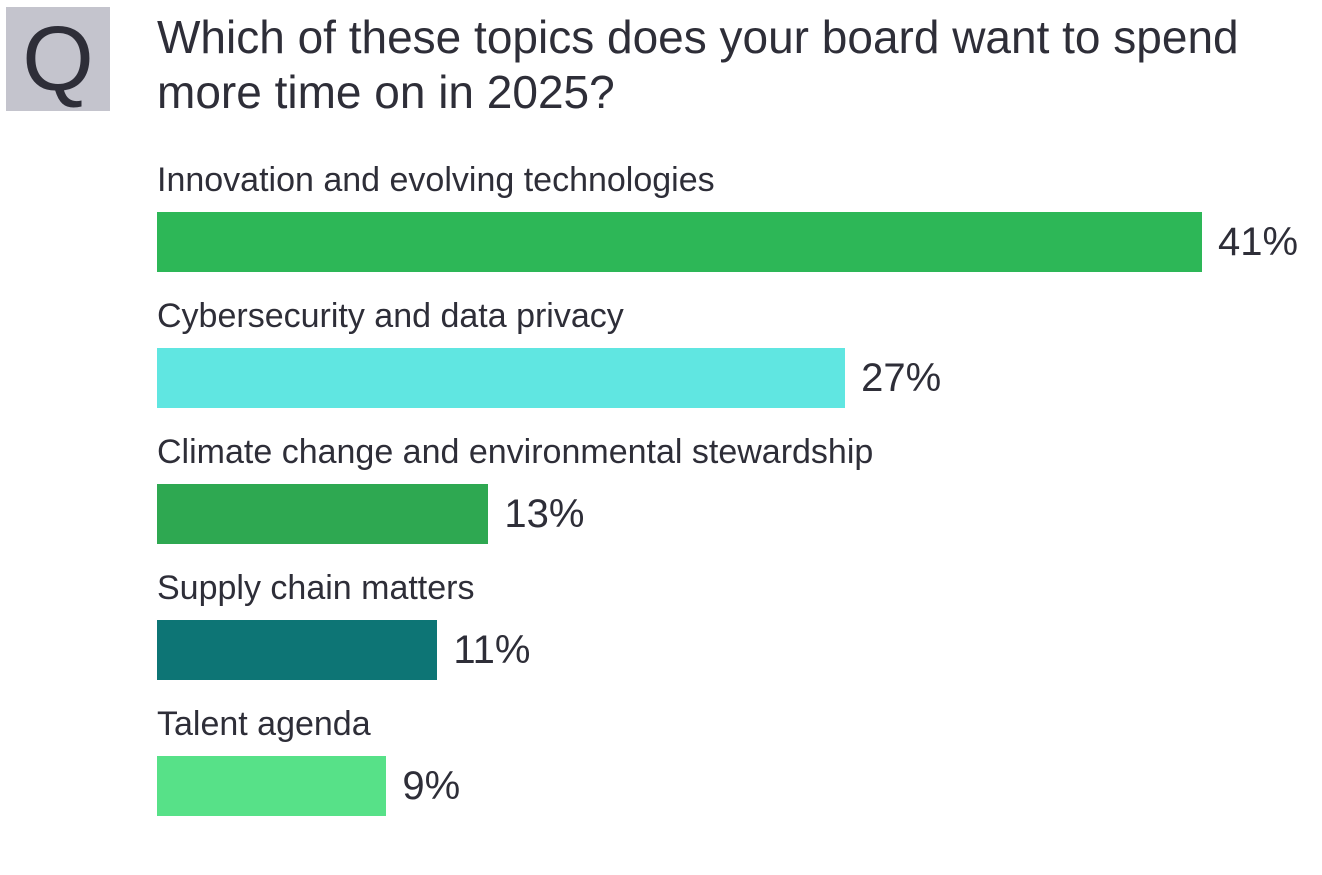 The image size is (1322, 875). What do you see at coordinates (264, 724) in the screenshot?
I see `category-label: Talent agenda` at bounding box center [264, 724].